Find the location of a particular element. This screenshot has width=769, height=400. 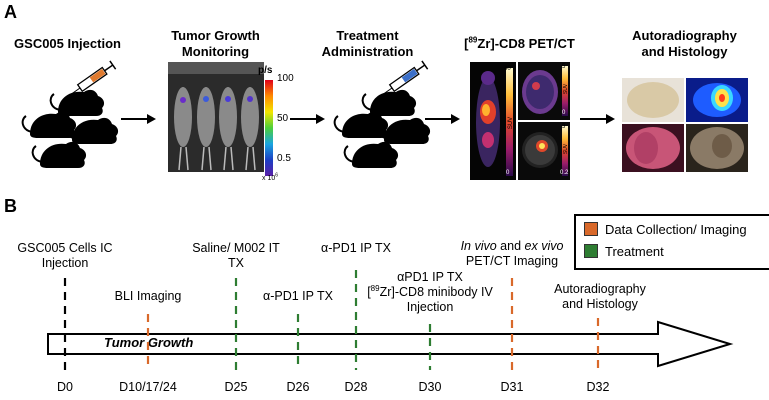

he-stain-section is located at coordinates (653, 148).